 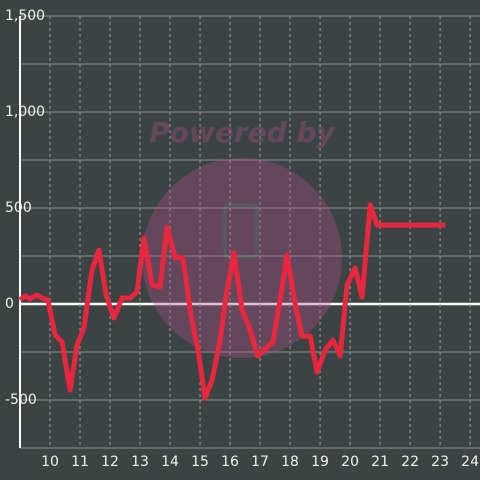 I want to click on watermark-logo, so click(x=241, y=231).